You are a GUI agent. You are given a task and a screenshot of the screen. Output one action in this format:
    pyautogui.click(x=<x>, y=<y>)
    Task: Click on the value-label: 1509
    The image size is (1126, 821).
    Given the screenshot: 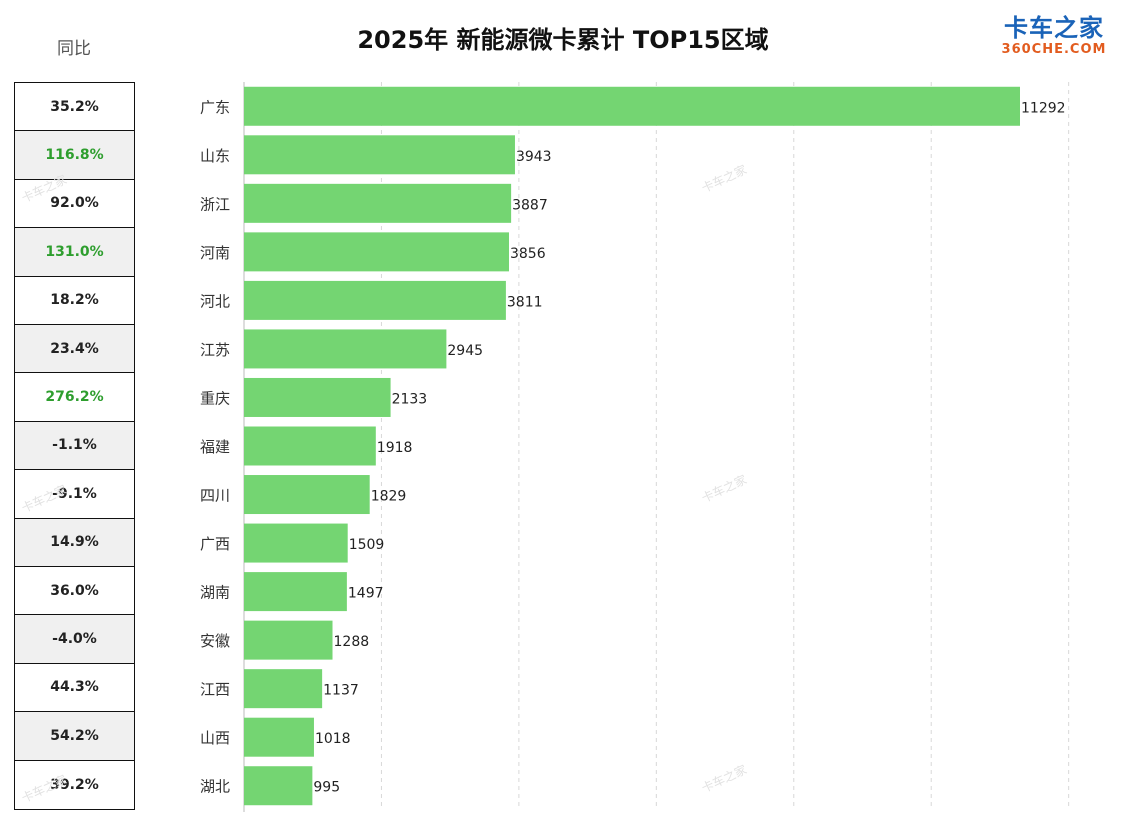 What is the action you would take?
    pyautogui.click(x=367, y=545)
    